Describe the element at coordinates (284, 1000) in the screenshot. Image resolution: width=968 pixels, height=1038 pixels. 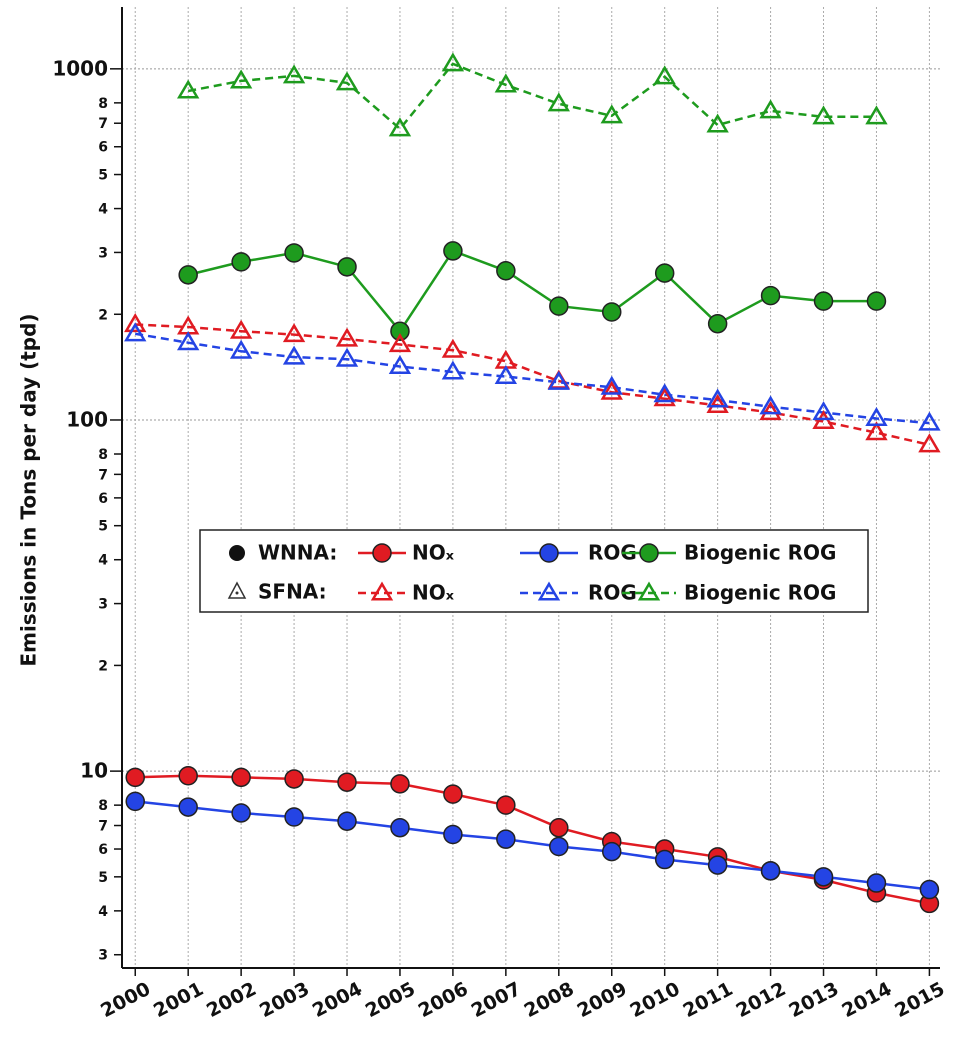
I see `x-tick-label: 2003` at that location.